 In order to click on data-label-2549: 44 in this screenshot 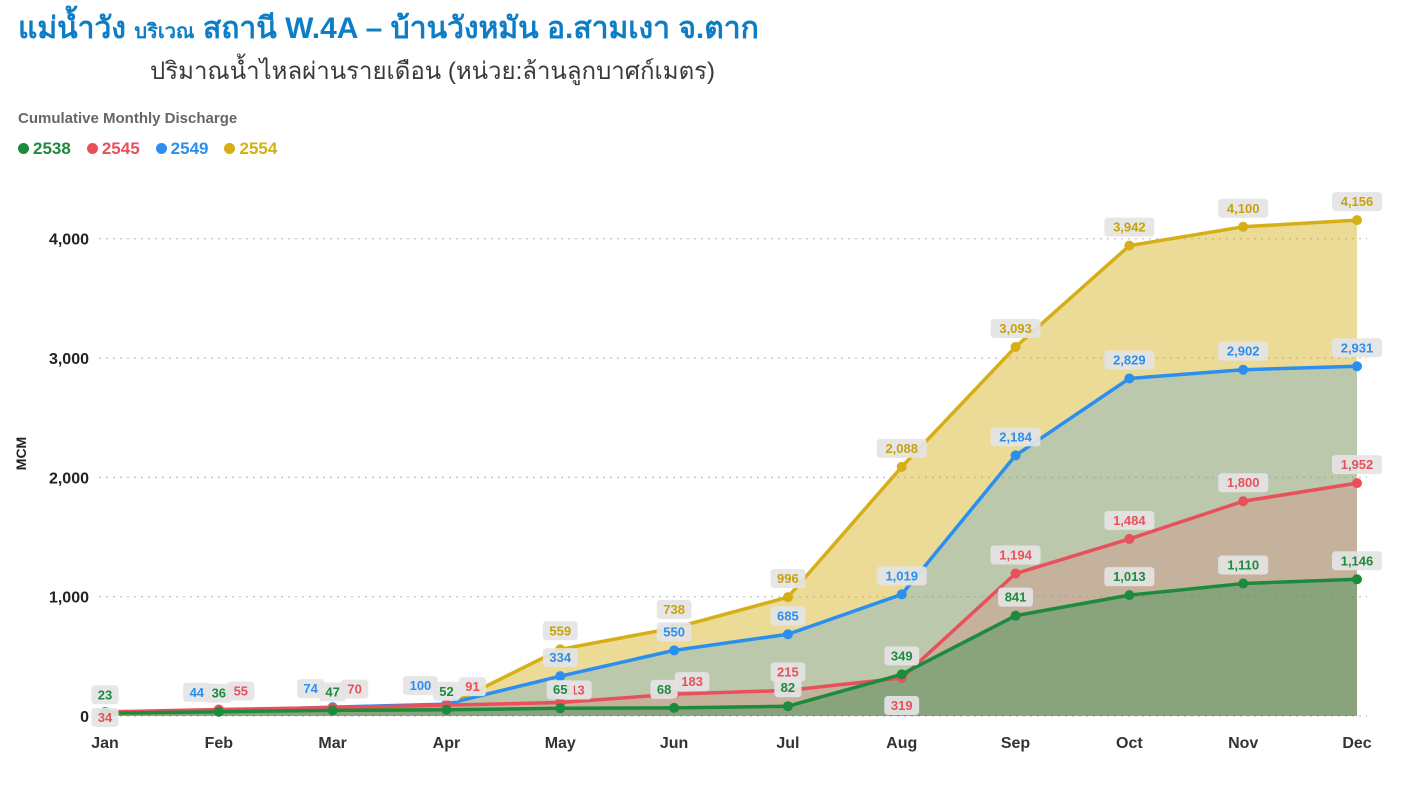, I will do `click(197, 692)`.